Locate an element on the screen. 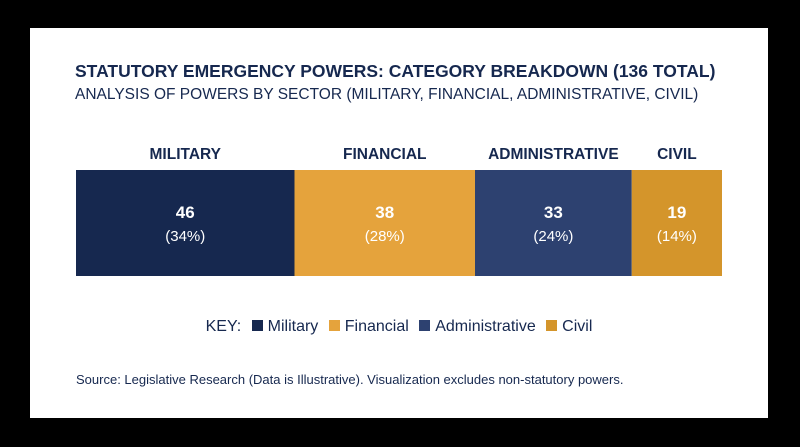 This screenshot has height=447, width=800. value-label-administrative: 33 is located at coordinates (553, 212).